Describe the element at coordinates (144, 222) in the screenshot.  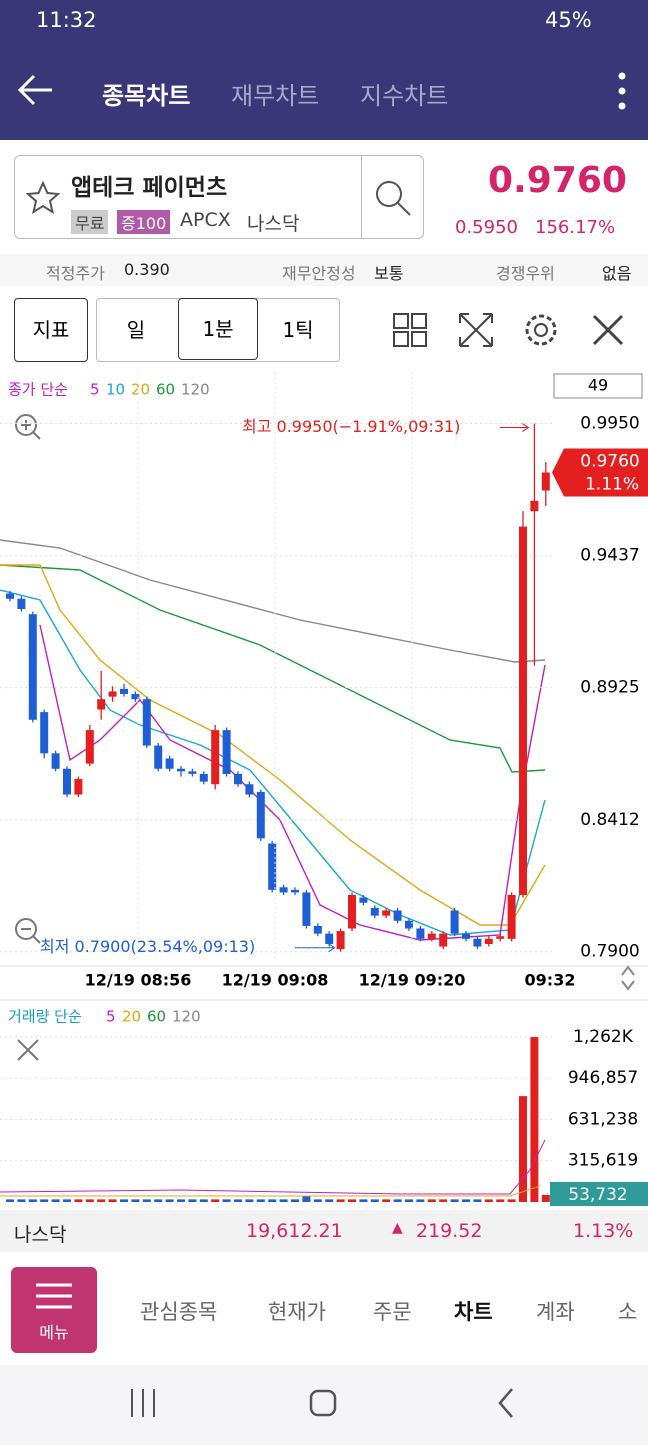
I see `badge: 증100` at that location.